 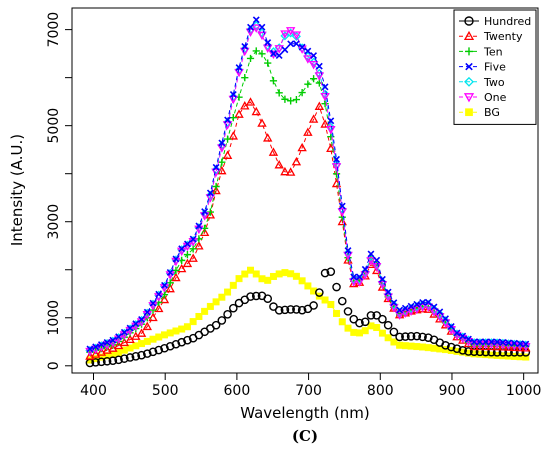 I want to click on legend: Hundred Twenty Ten Five Two One BG, so click(x=495, y=67).